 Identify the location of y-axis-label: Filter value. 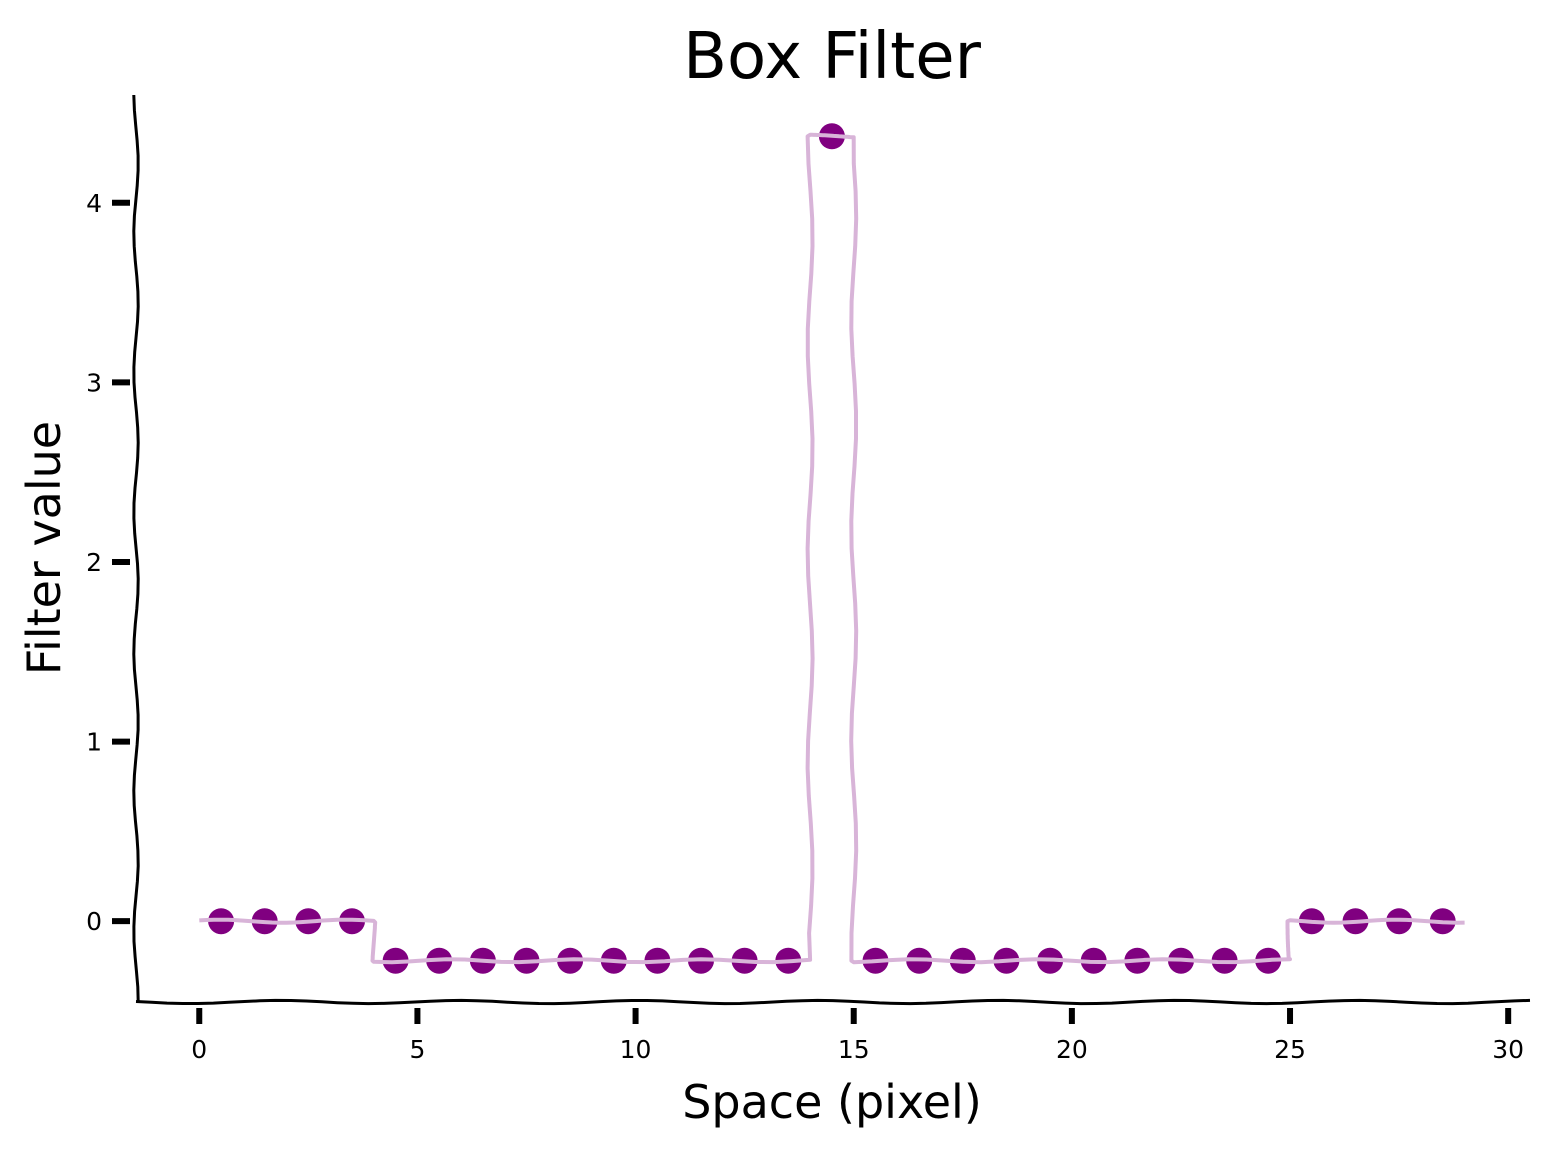
(44, 548).